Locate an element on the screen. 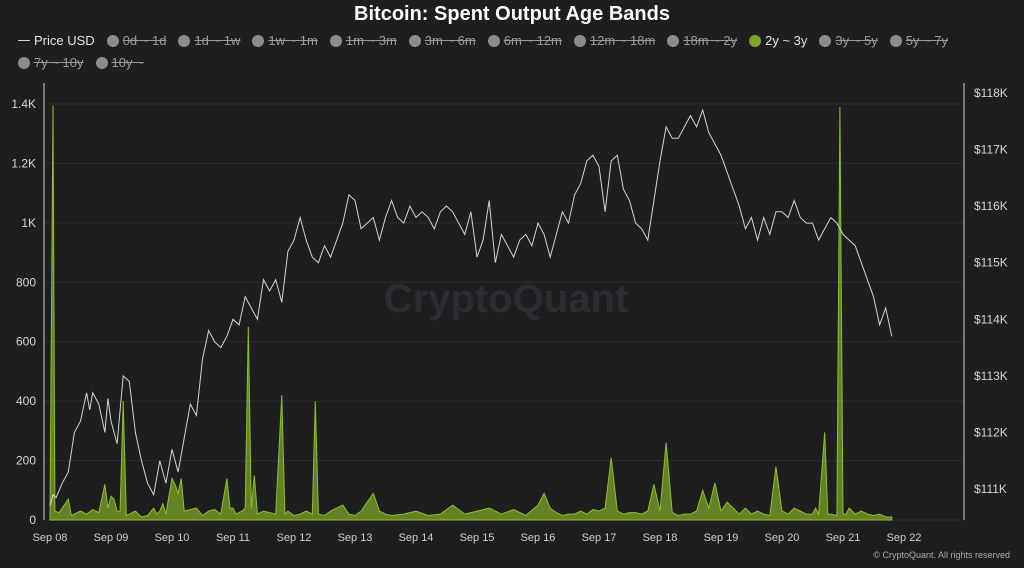  legend-item: 0d ~ 1d is located at coordinates (136, 40).